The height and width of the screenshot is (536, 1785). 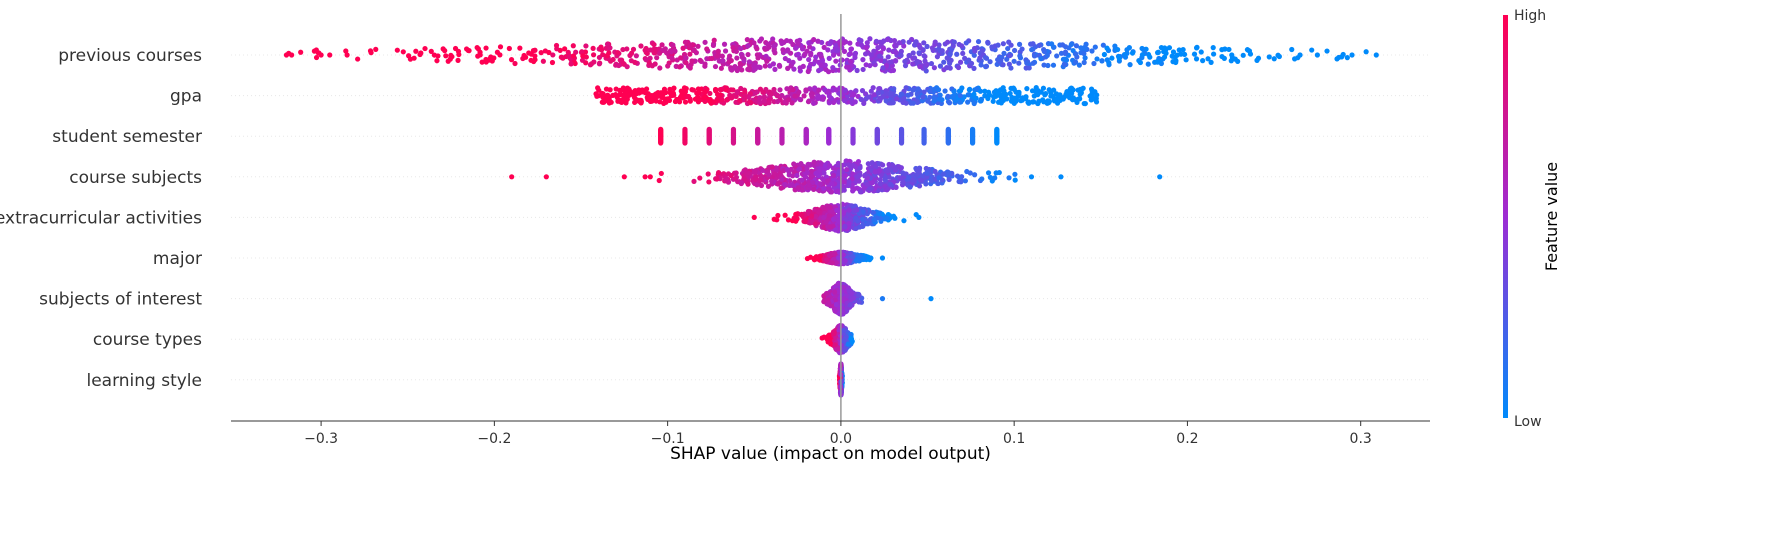 What do you see at coordinates (1187, 439) in the screenshot?
I see `x-tick-label: 0.2` at bounding box center [1187, 439].